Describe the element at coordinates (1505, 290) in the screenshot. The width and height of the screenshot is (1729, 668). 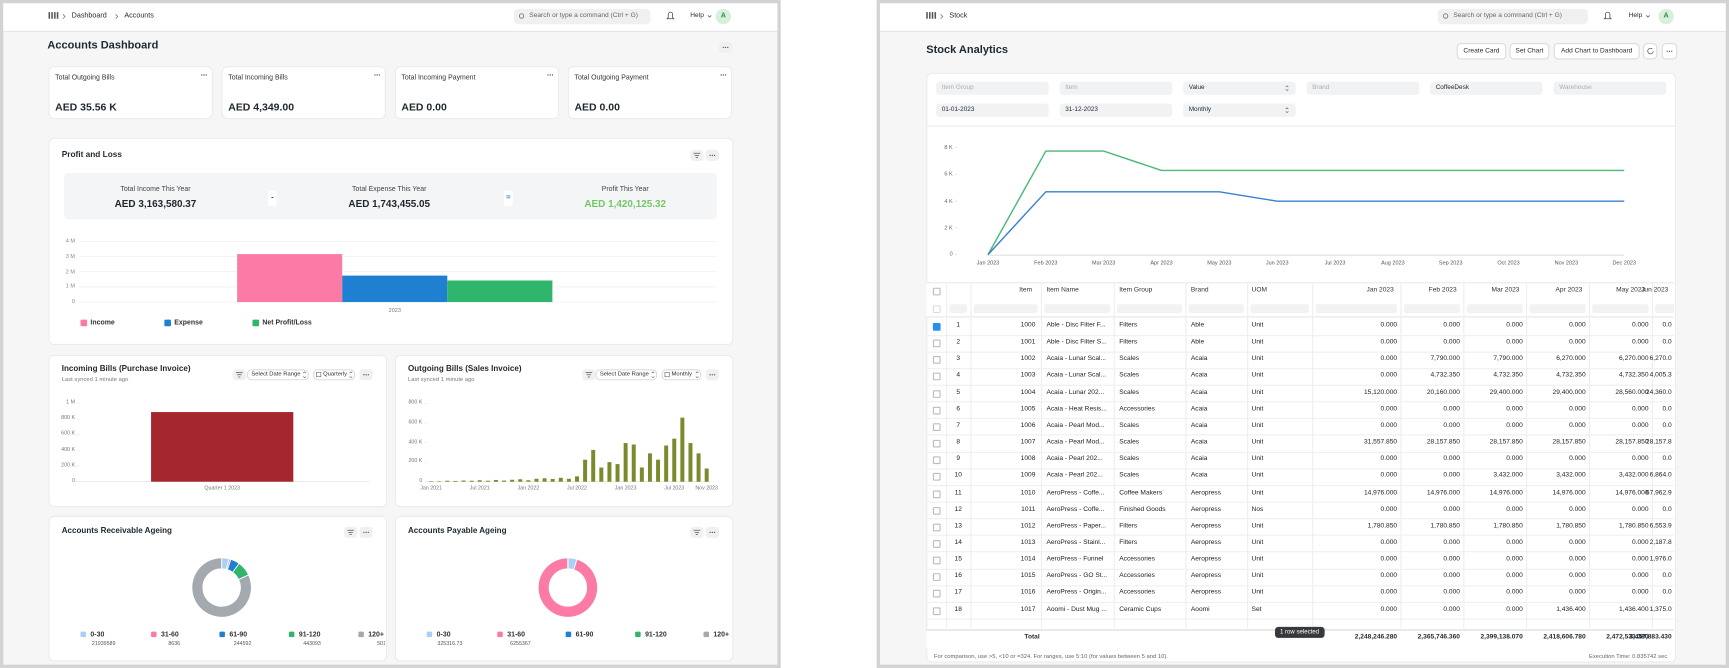
I see `column-header: Mar 2023` at that location.